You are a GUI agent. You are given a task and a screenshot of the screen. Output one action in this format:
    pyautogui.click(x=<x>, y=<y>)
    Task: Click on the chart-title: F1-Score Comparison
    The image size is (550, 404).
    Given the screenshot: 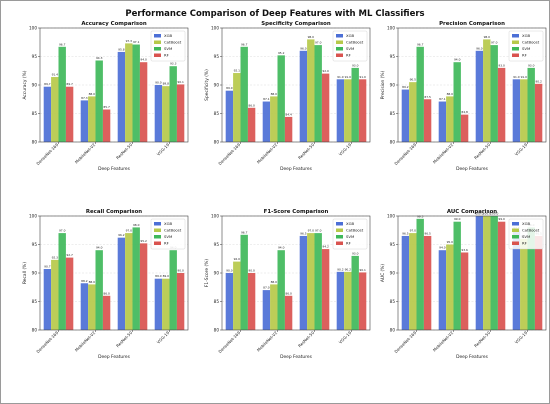 What is the action you would take?
    pyautogui.click(x=296, y=212)
    